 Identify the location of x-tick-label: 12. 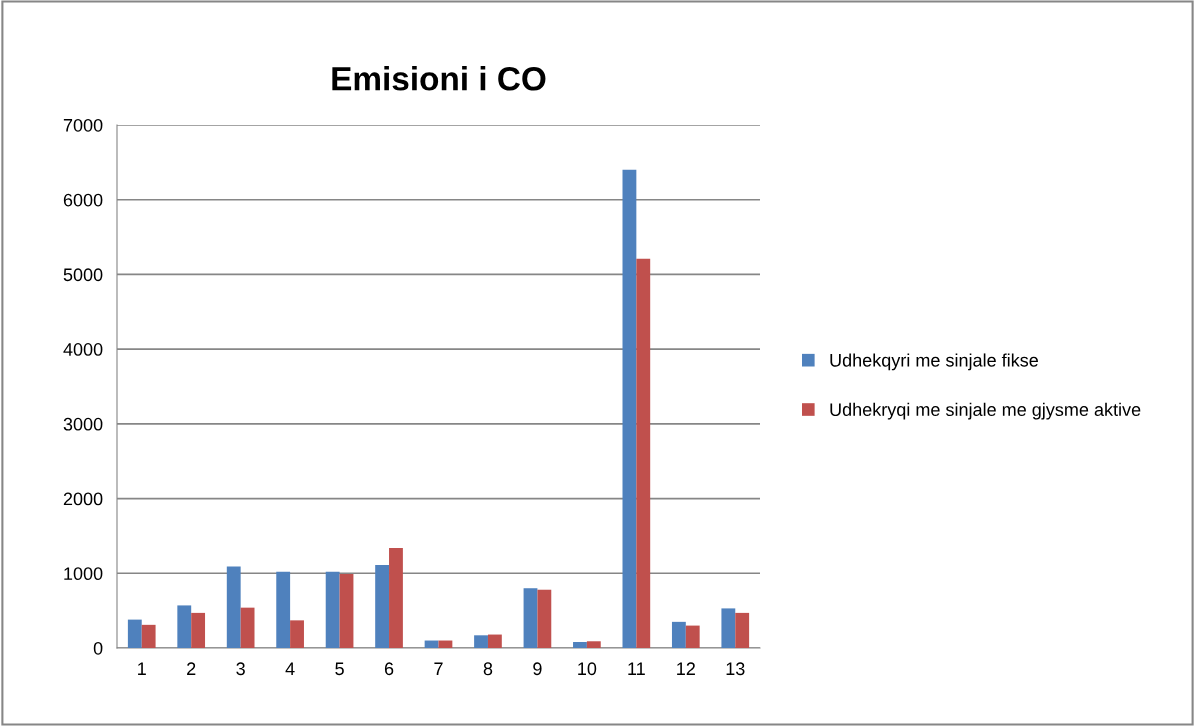
(686, 668).